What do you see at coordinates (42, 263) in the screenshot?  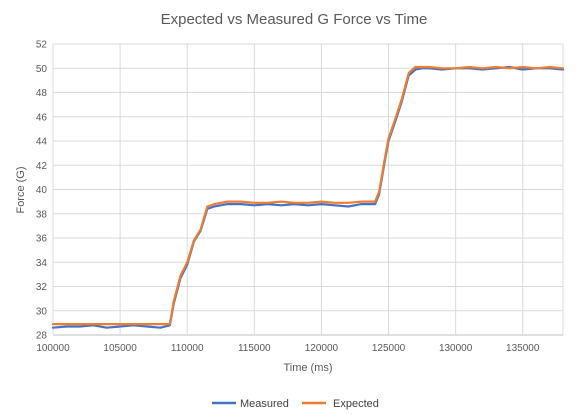 I see `y-tick-label: 34` at bounding box center [42, 263].